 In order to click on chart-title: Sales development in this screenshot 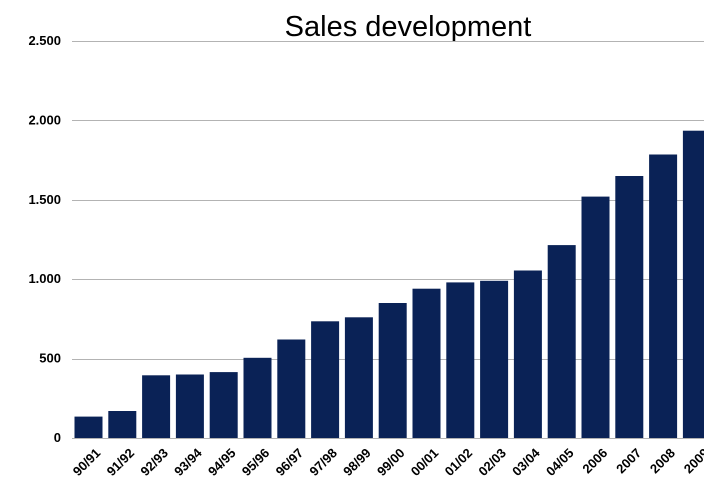, I will do `click(408, 27)`.